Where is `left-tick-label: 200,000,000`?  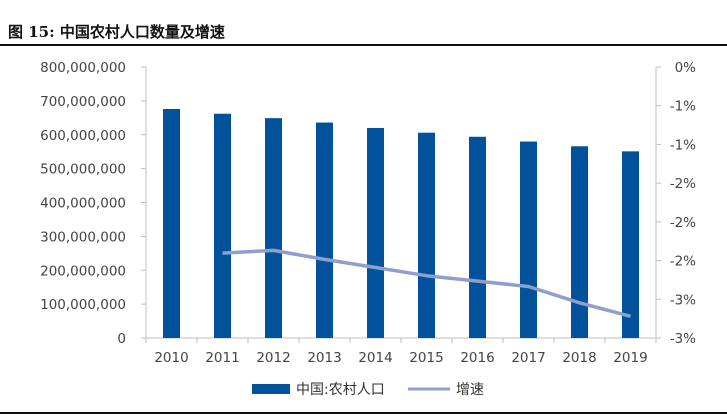
left-tick-label: 200,000,000 is located at coordinates (83, 271).